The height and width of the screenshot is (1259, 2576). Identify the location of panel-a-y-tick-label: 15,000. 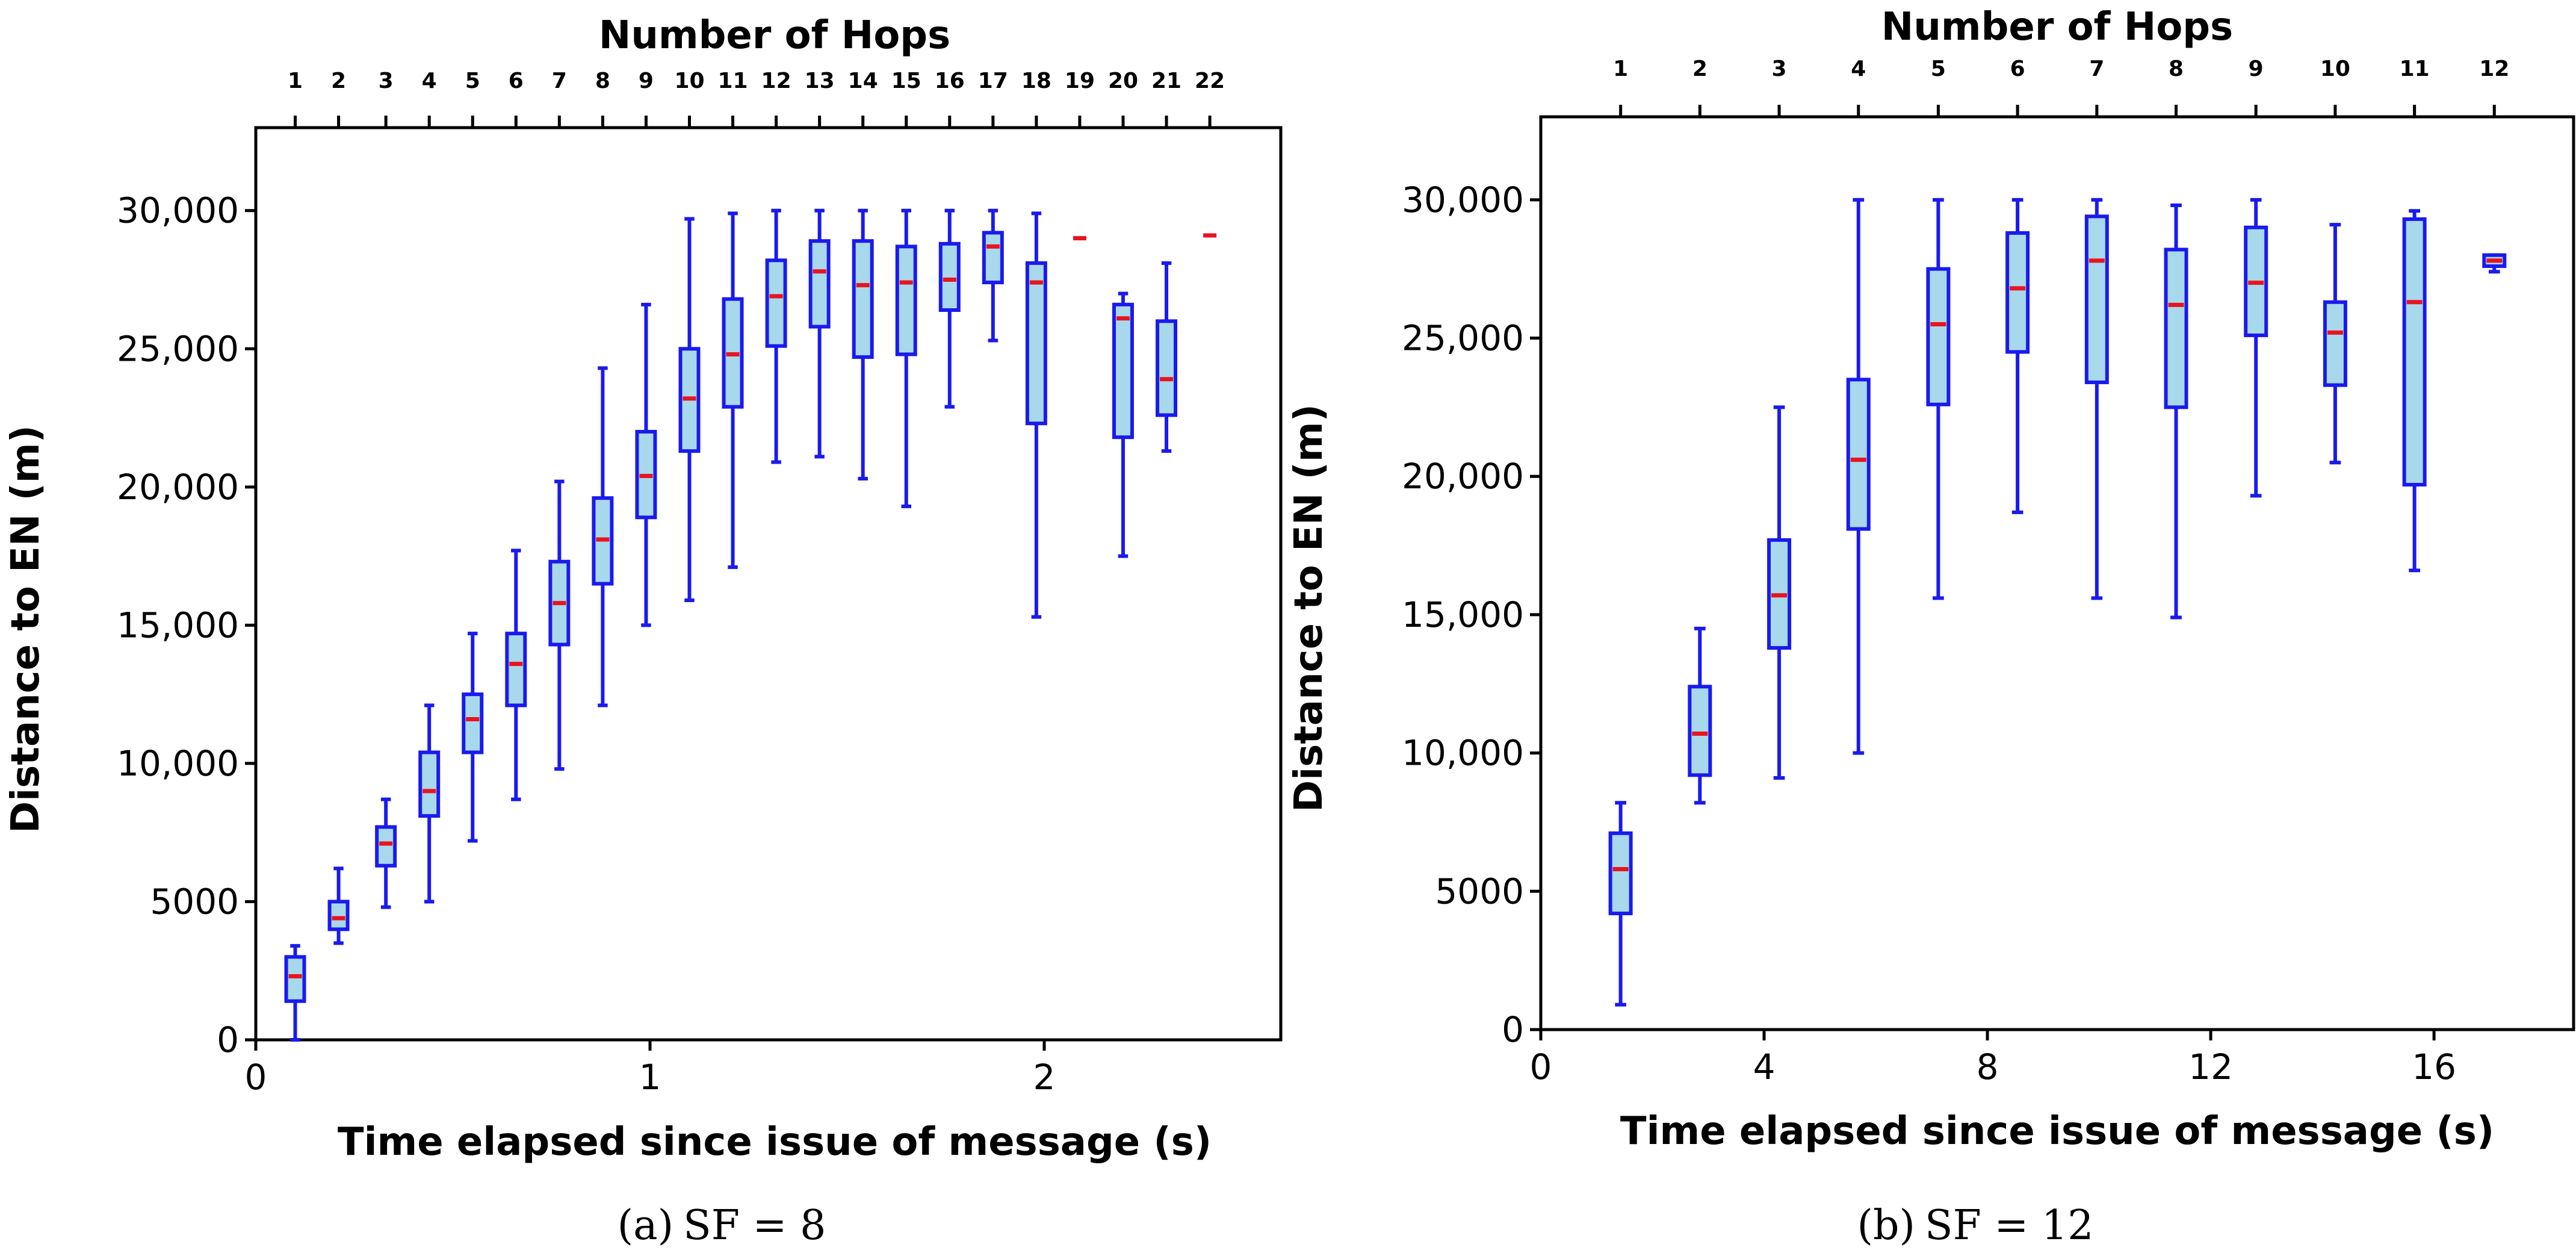
(178, 625).